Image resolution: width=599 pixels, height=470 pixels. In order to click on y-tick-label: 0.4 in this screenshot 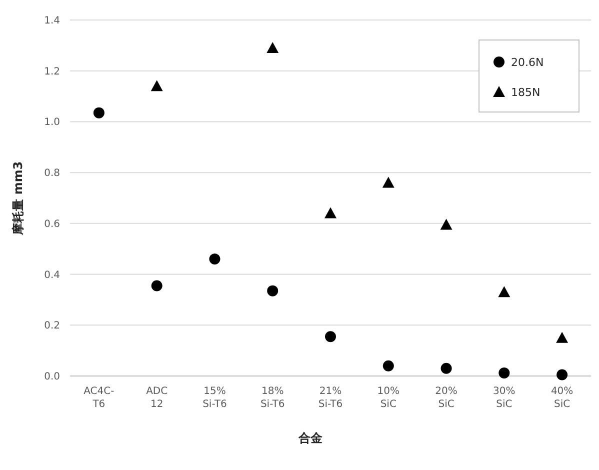, I will do `click(52, 275)`.